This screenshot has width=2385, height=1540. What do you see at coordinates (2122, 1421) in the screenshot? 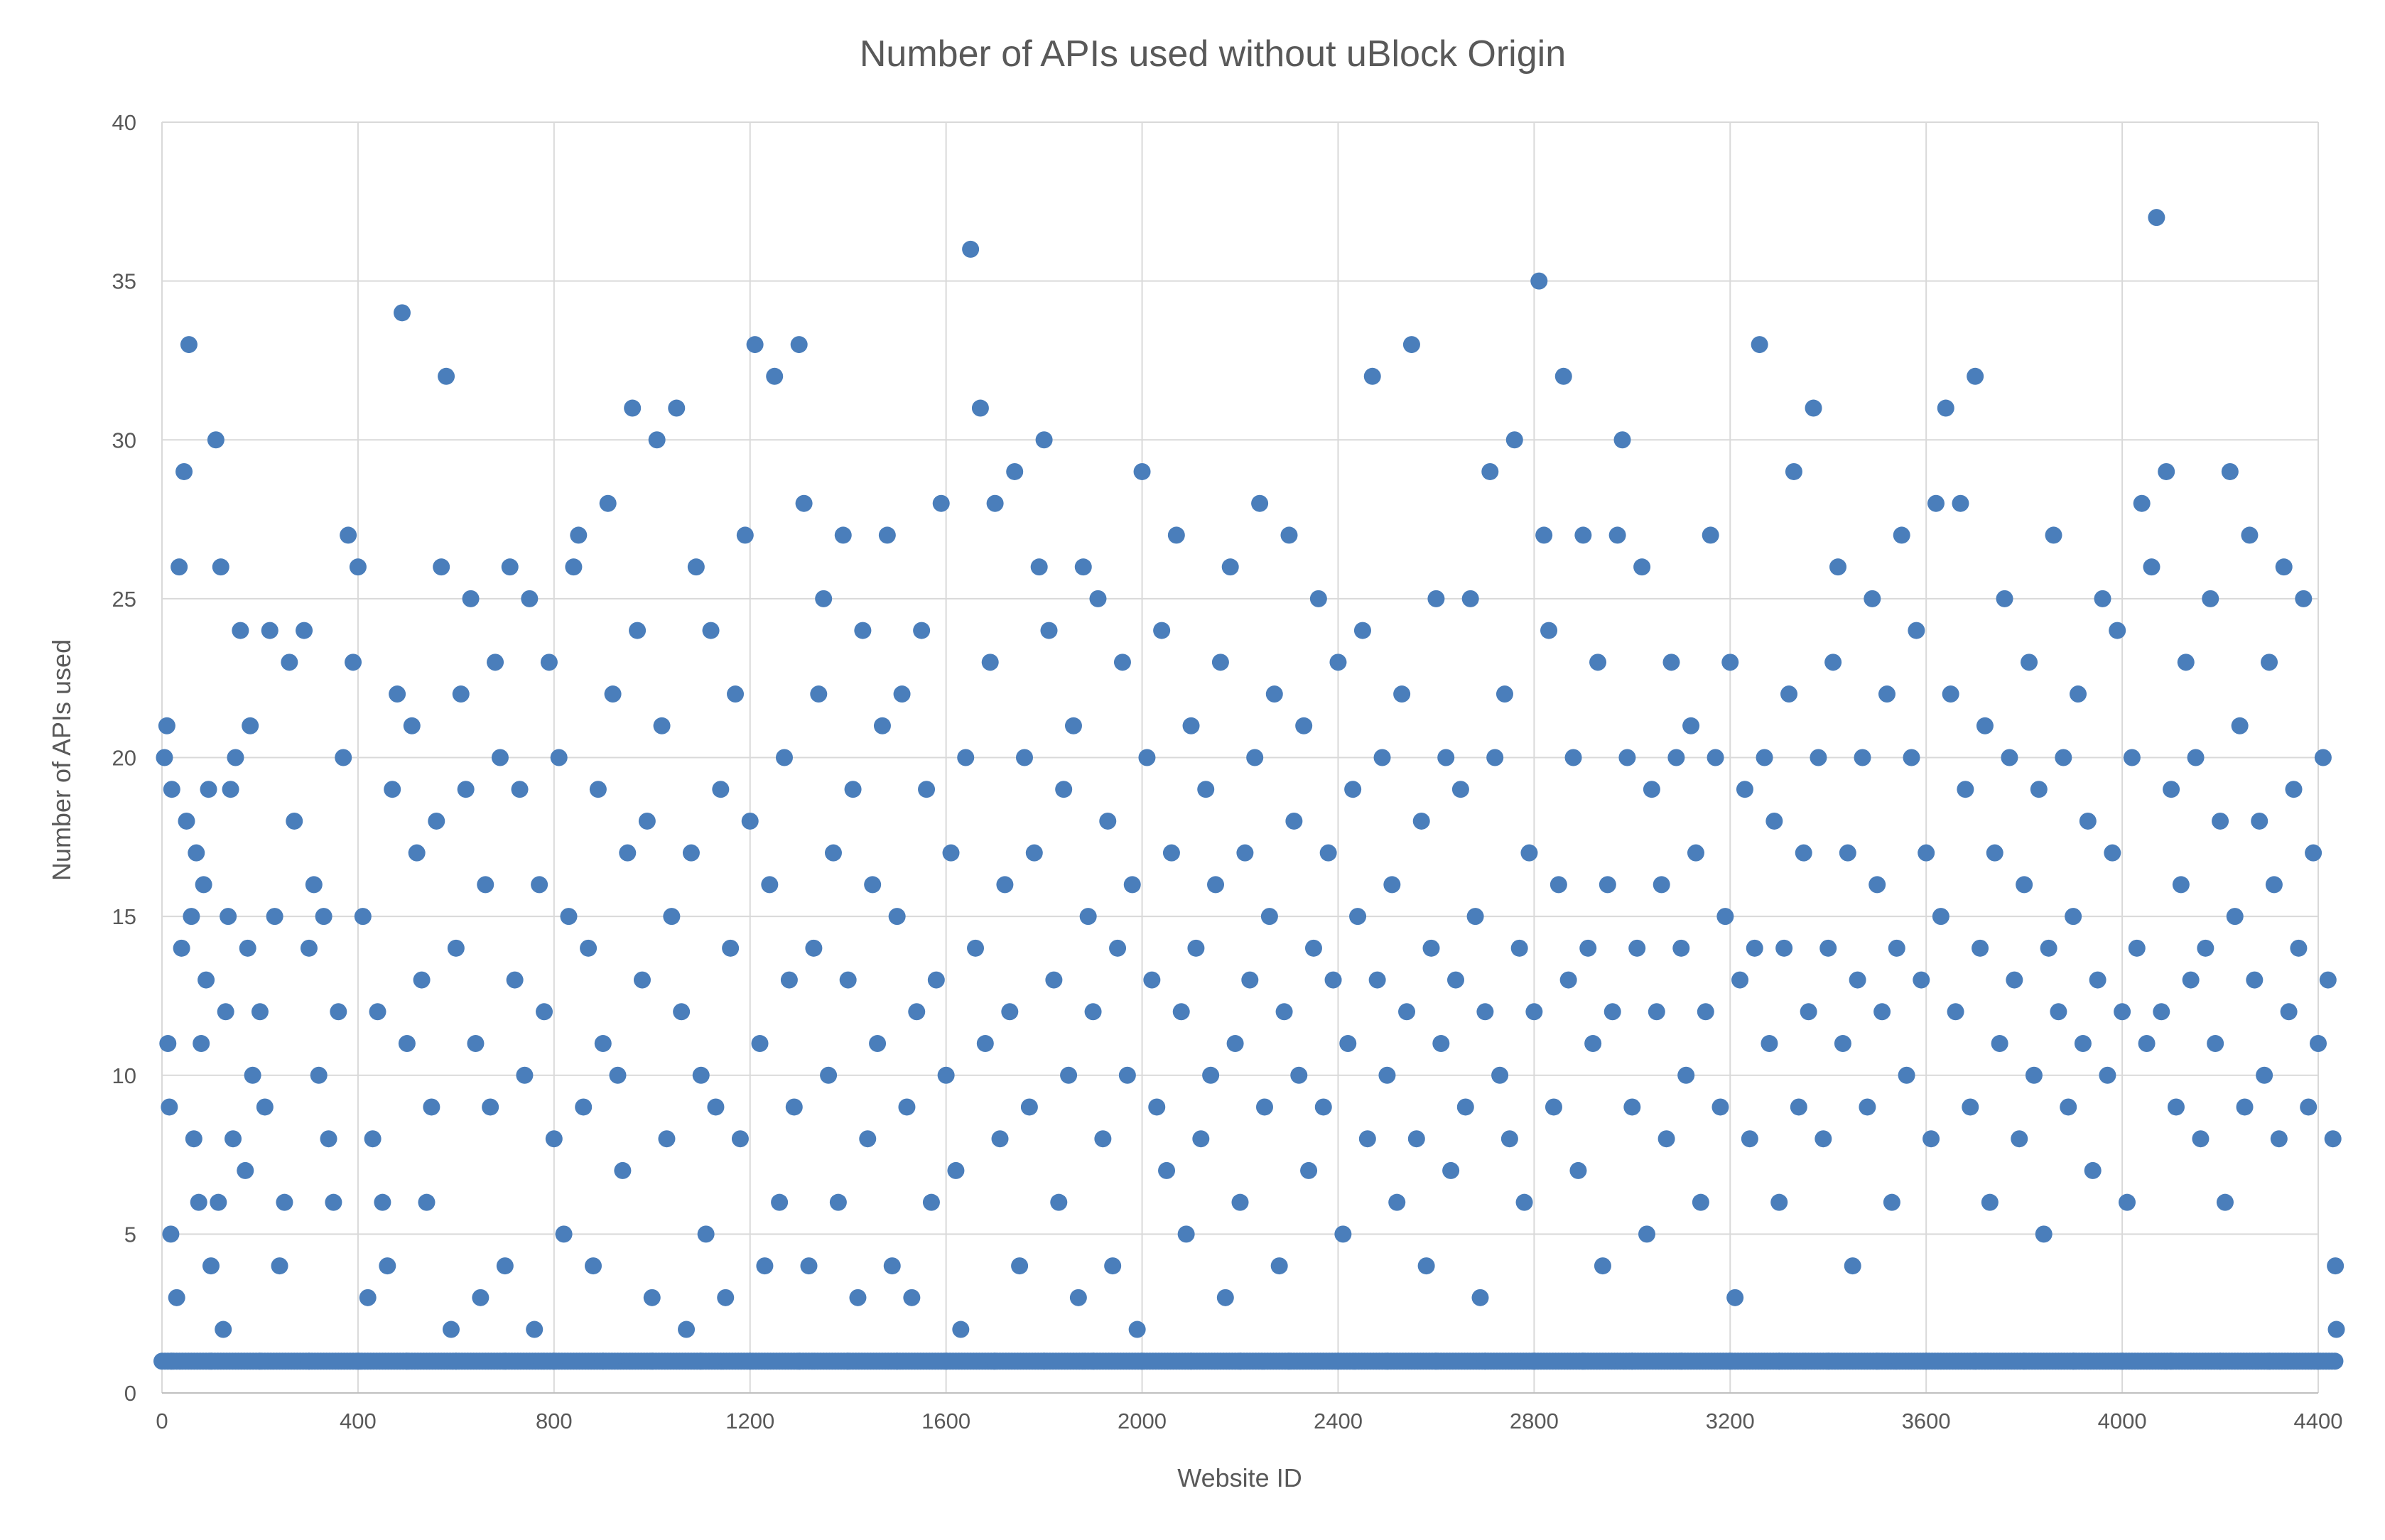
I see `x-tick-label: 4000` at bounding box center [2122, 1421].